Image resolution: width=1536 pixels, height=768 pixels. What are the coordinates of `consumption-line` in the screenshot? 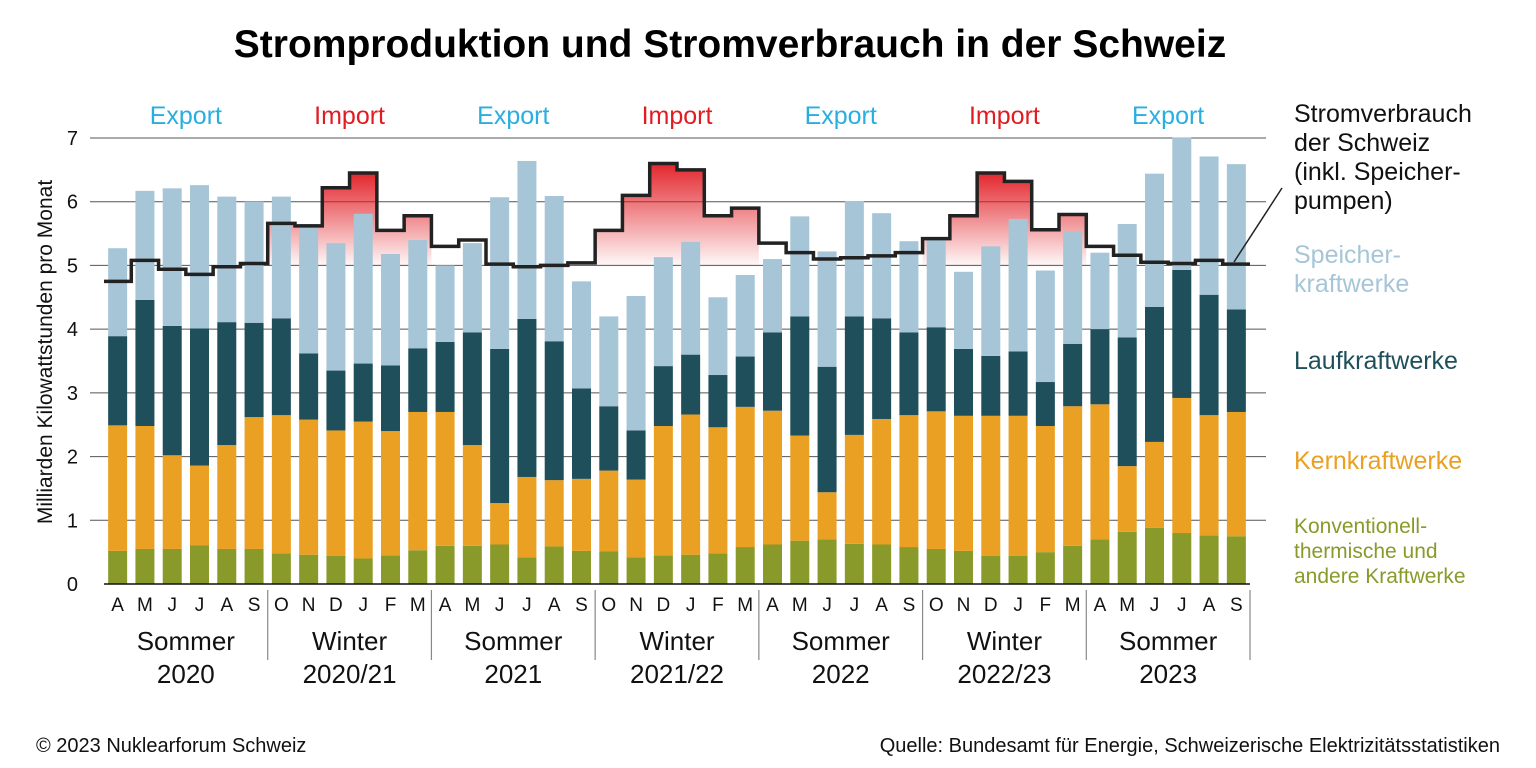 It's located at (677, 222).